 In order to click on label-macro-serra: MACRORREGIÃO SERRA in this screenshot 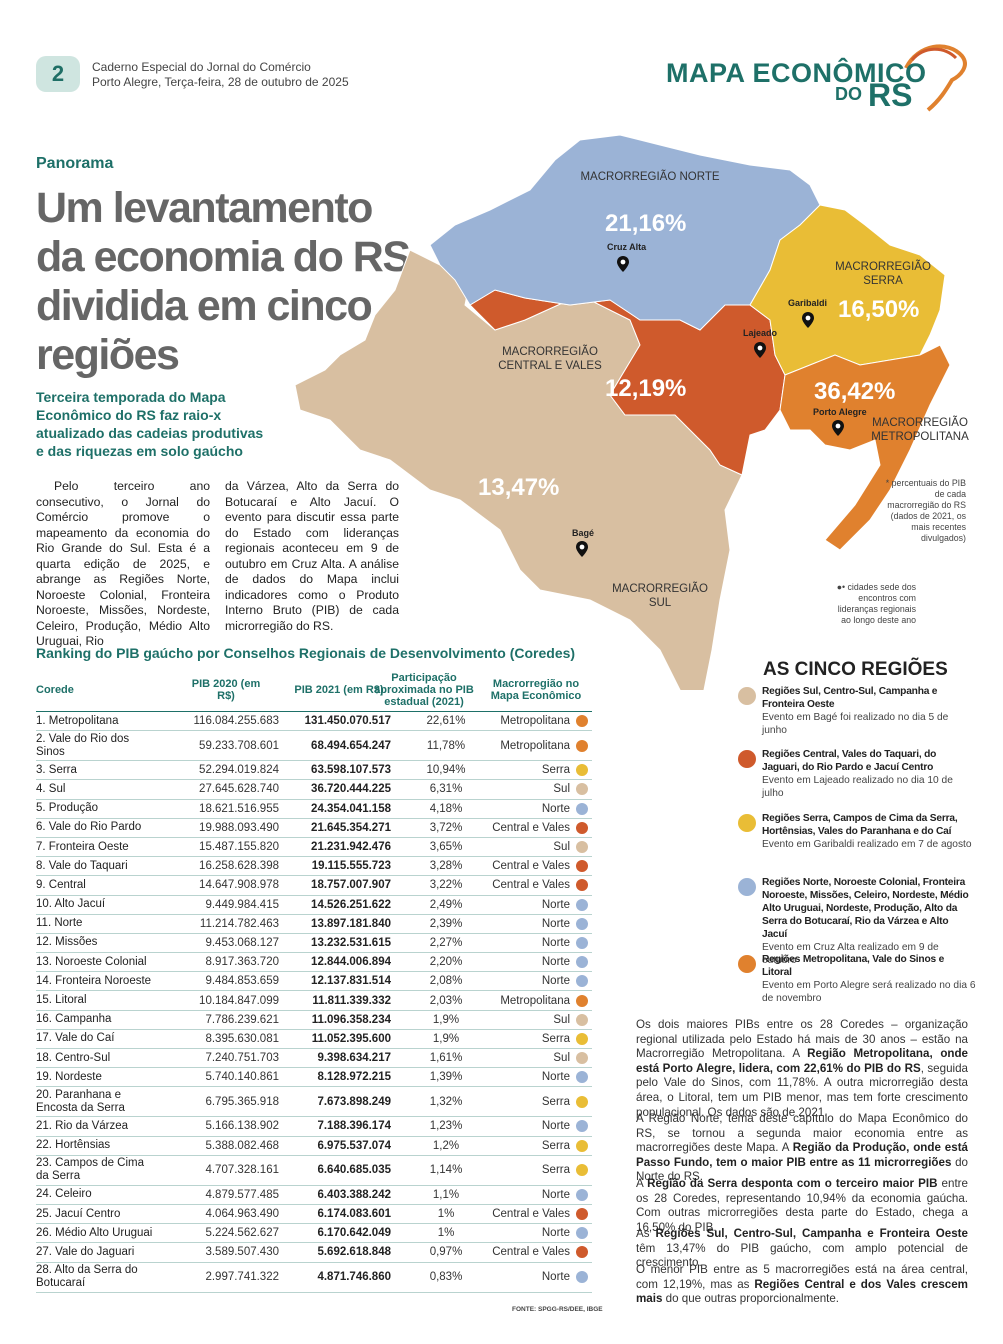, I will do `click(883, 274)`.